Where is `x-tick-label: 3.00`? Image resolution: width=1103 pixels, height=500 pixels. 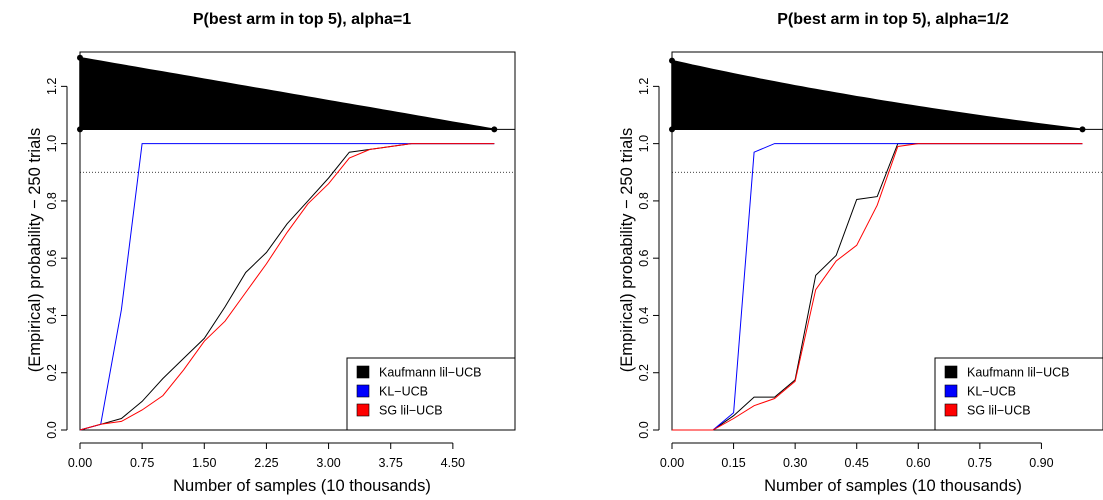 x-tick-label: 3.00 is located at coordinates (328, 463).